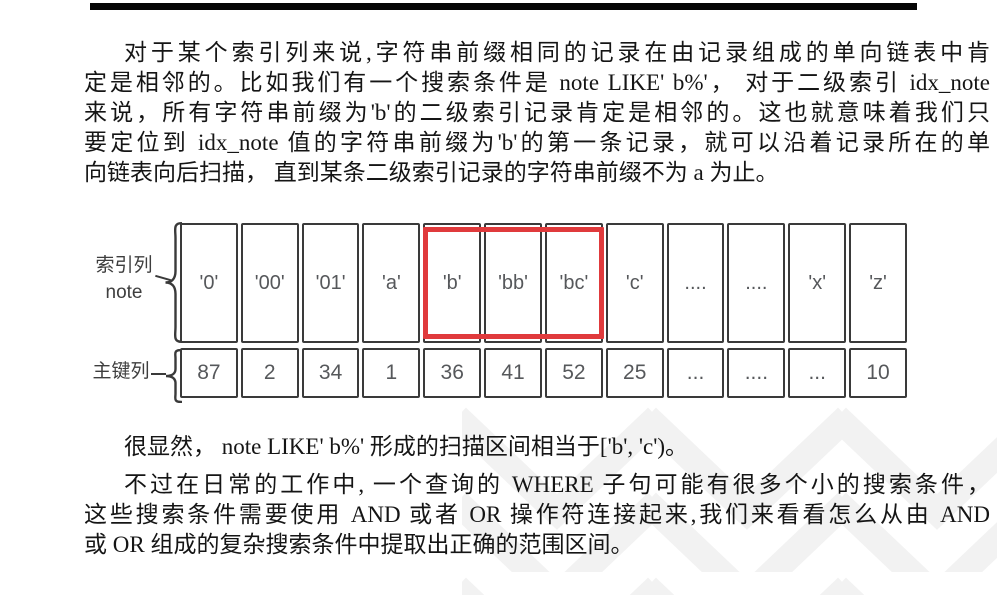 The image size is (997, 595). What do you see at coordinates (209, 283) in the screenshot?
I see `index-cell: '0'` at bounding box center [209, 283].